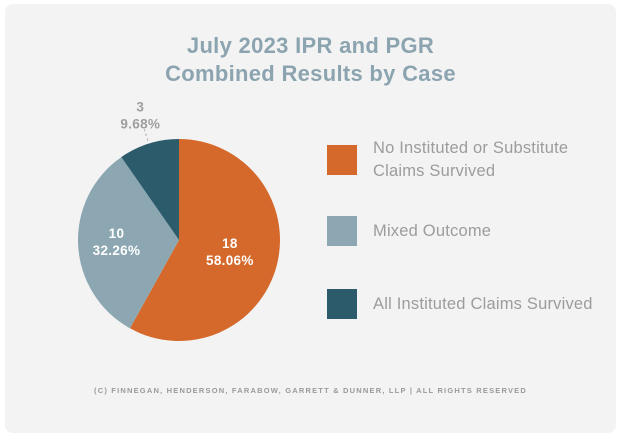 The image size is (624, 438). I want to click on legend-swatch-teal, so click(342, 304).